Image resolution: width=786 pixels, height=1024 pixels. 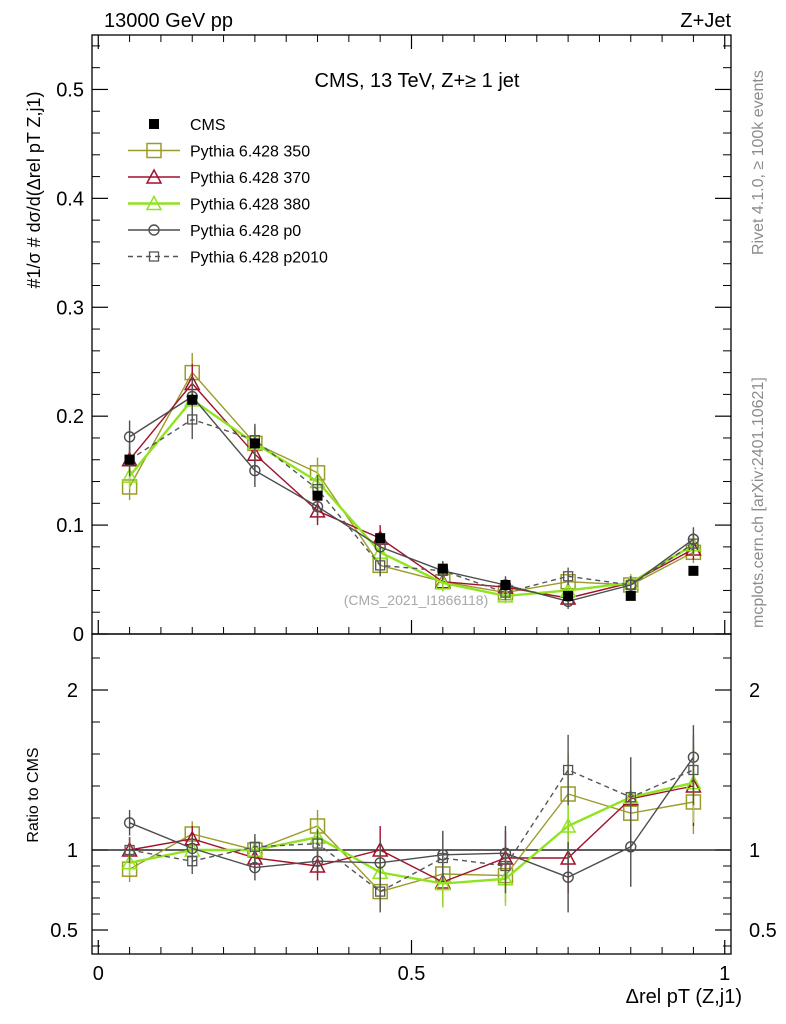 I want to click on legend-entry: Pythia 6.428 p2010, so click(x=228, y=258).